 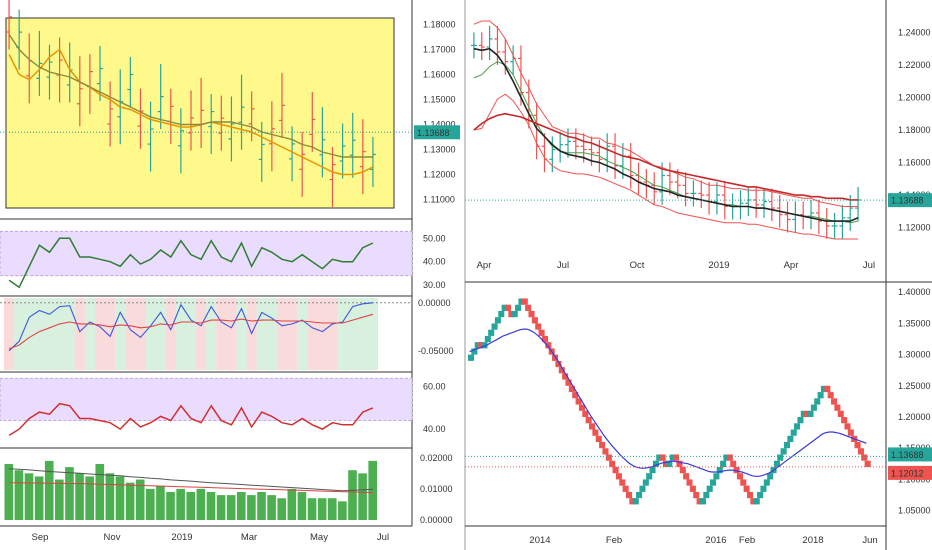 I want to click on osc3-line, so click(x=191, y=419).